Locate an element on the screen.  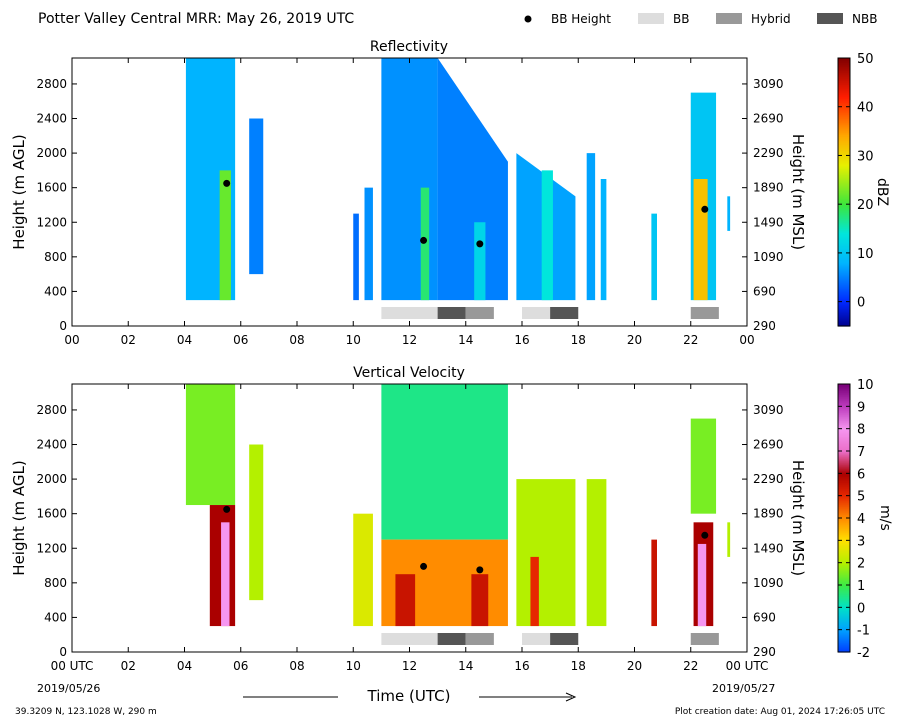
velocity-colorbar: -2 -1 0 1 2 3 4 5 6 7 8 9 10 is located at coordinates (855, 519).